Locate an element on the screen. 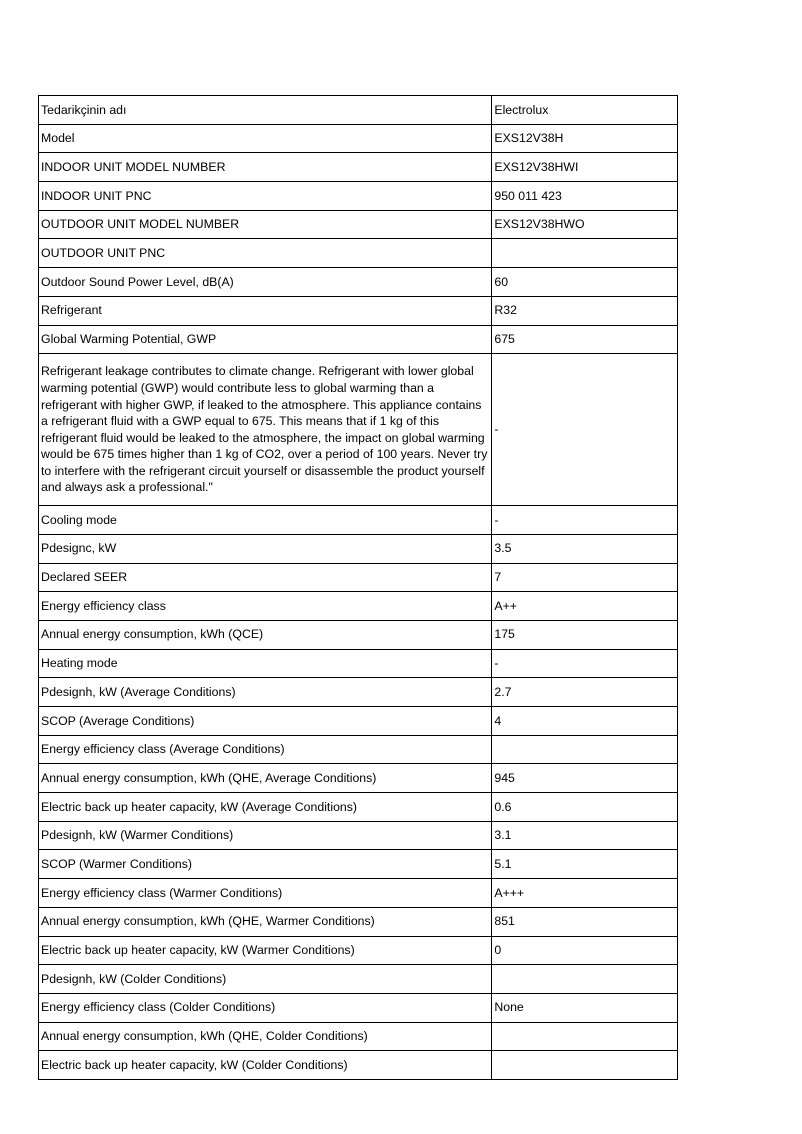 The image size is (802, 1134). table-row: Cooling mode - is located at coordinates (357, 520).